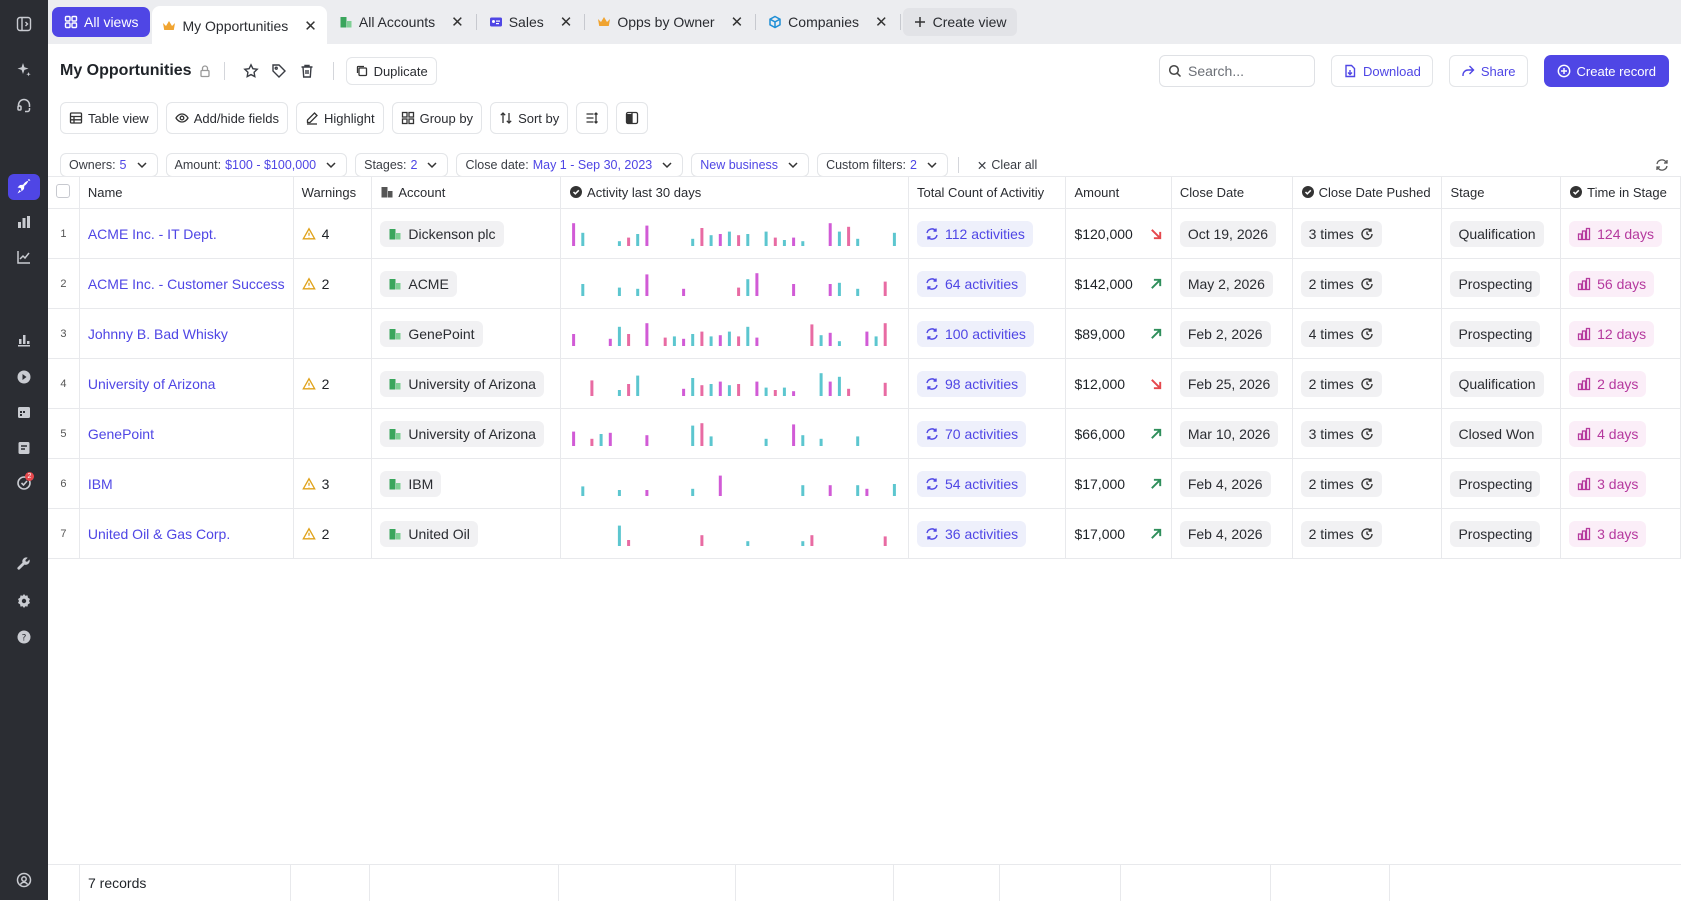  Describe the element at coordinates (186, 234) in the screenshot. I see `name-cell: ACME Inc. - IT Dept.` at that location.